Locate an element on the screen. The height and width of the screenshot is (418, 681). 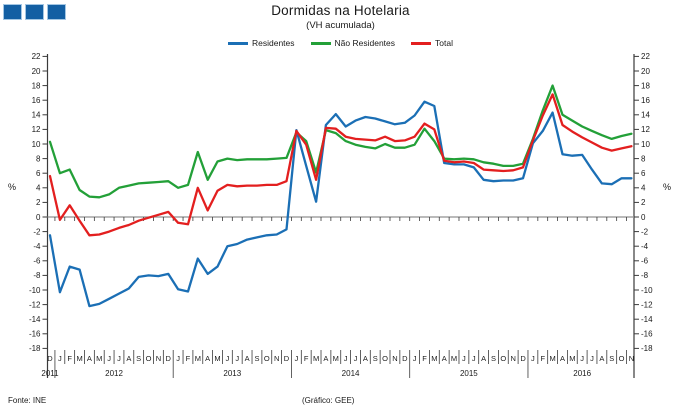
y-tick-label-left: -12 is located at coordinates (35, 304).